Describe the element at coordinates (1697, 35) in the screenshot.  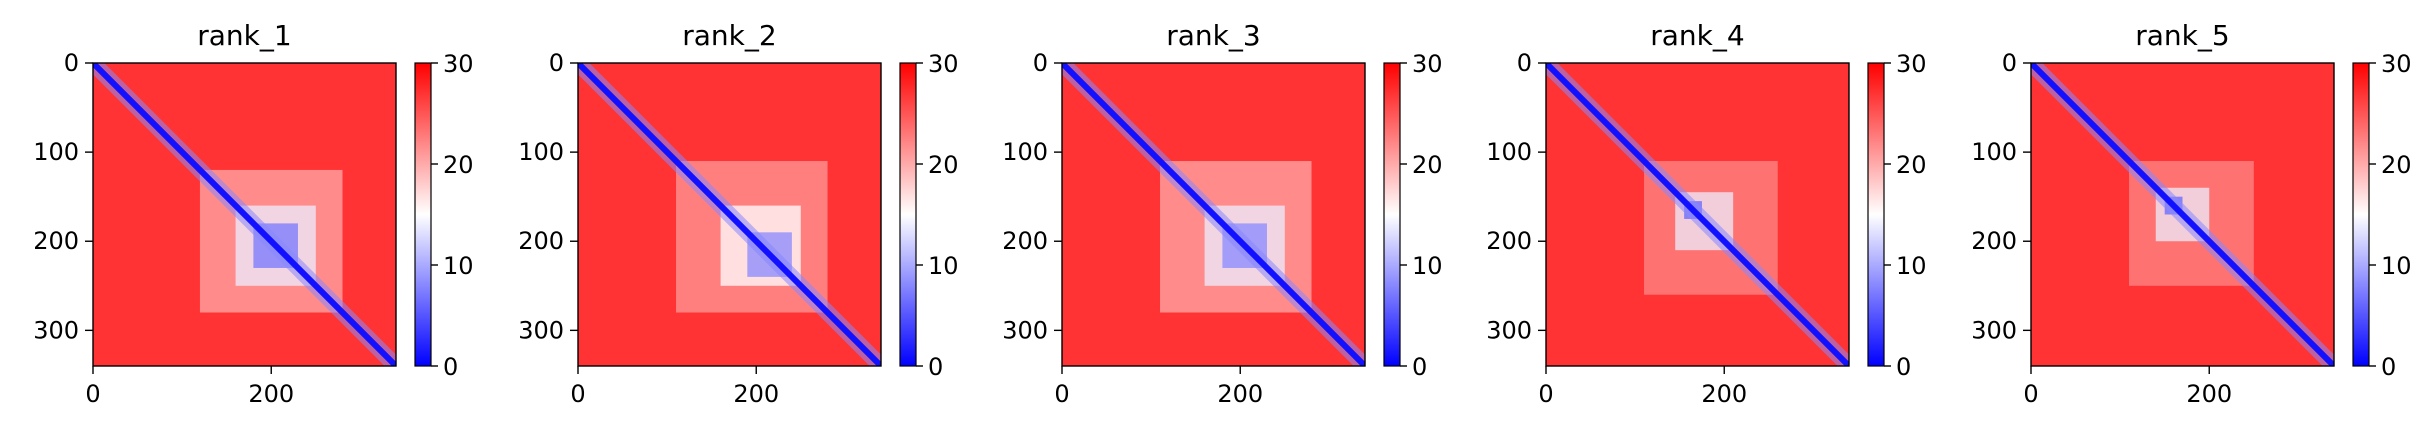
I see `panel-title: rank_4` at that location.